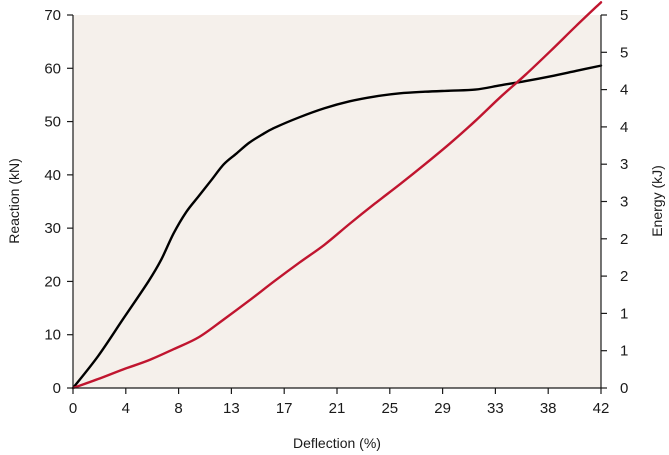 Image resolution: width=669 pixels, height=455 pixels. What do you see at coordinates (442, 408) in the screenshot?
I see `x-tick-label: 29` at bounding box center [442, 408].